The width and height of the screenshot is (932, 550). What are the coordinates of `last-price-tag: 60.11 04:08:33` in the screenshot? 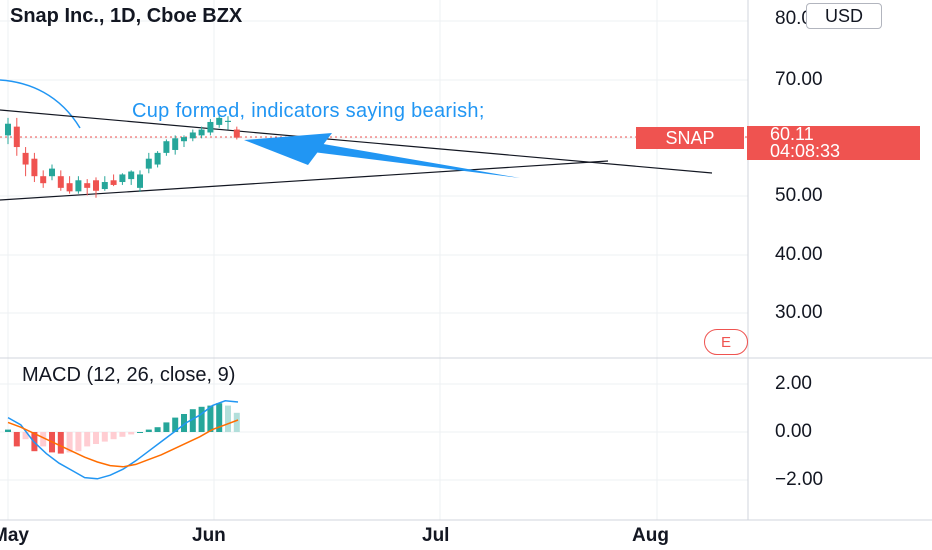 It's located at (833, 142).